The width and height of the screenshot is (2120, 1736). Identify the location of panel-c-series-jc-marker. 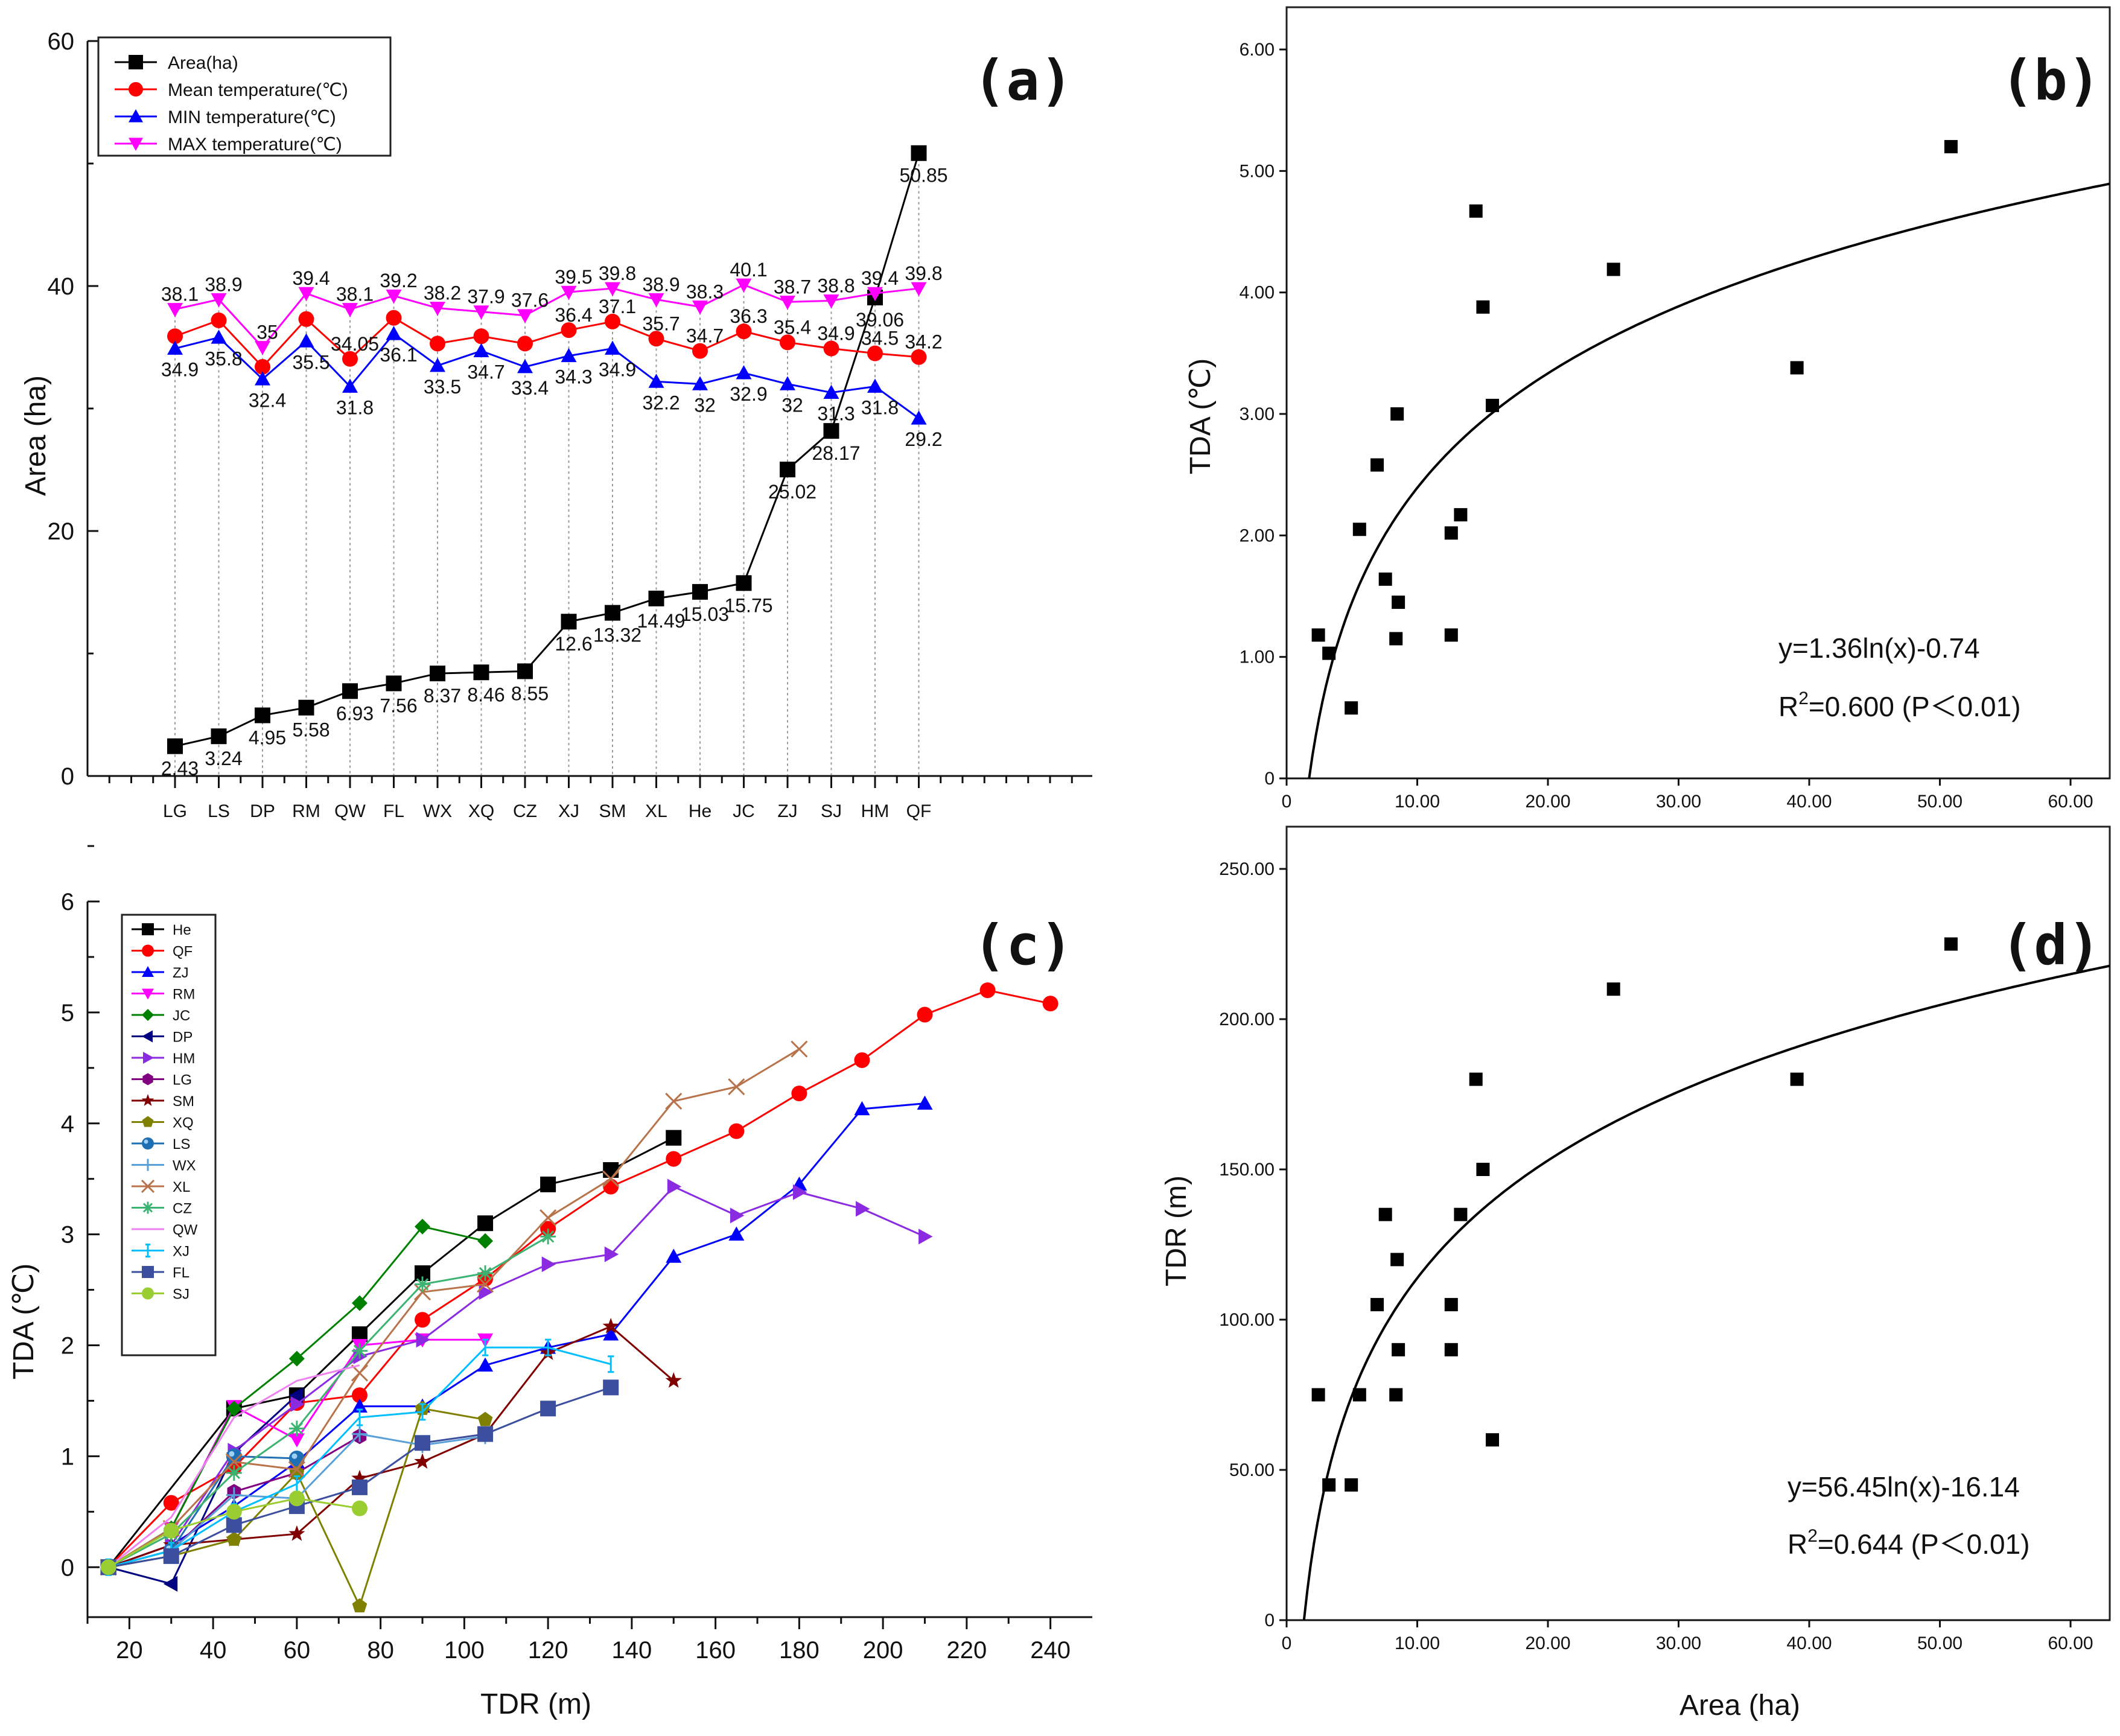
(359, 1303).